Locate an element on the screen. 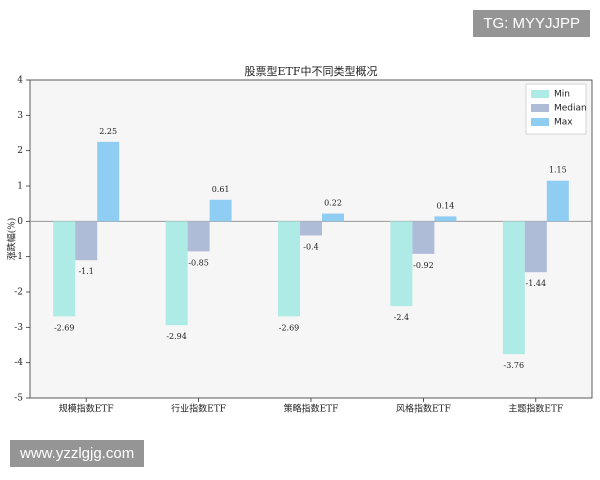  x-tick-label: 行业指数ETF is located at coordinates (198, 409).